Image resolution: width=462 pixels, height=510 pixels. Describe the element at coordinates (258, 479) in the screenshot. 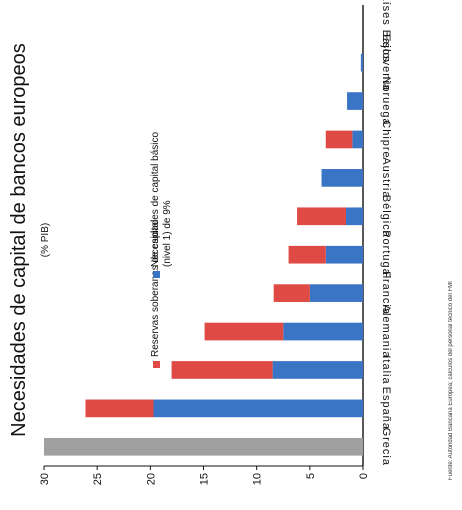

I see `y-tick-label: 10` at that location.